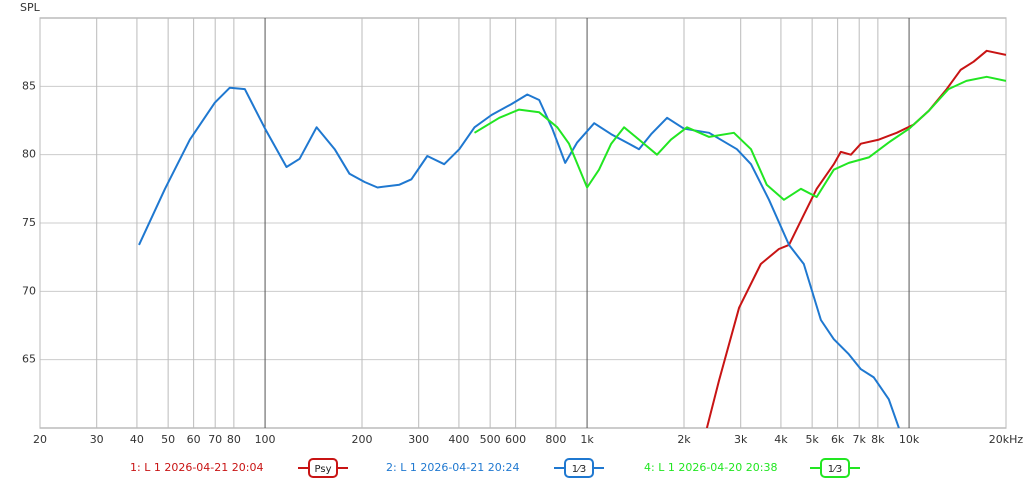  What do you see at coordinates (684, 439) in the screenshot?
I see `x-tick-label: 2k` at bounding box center [684, 439].